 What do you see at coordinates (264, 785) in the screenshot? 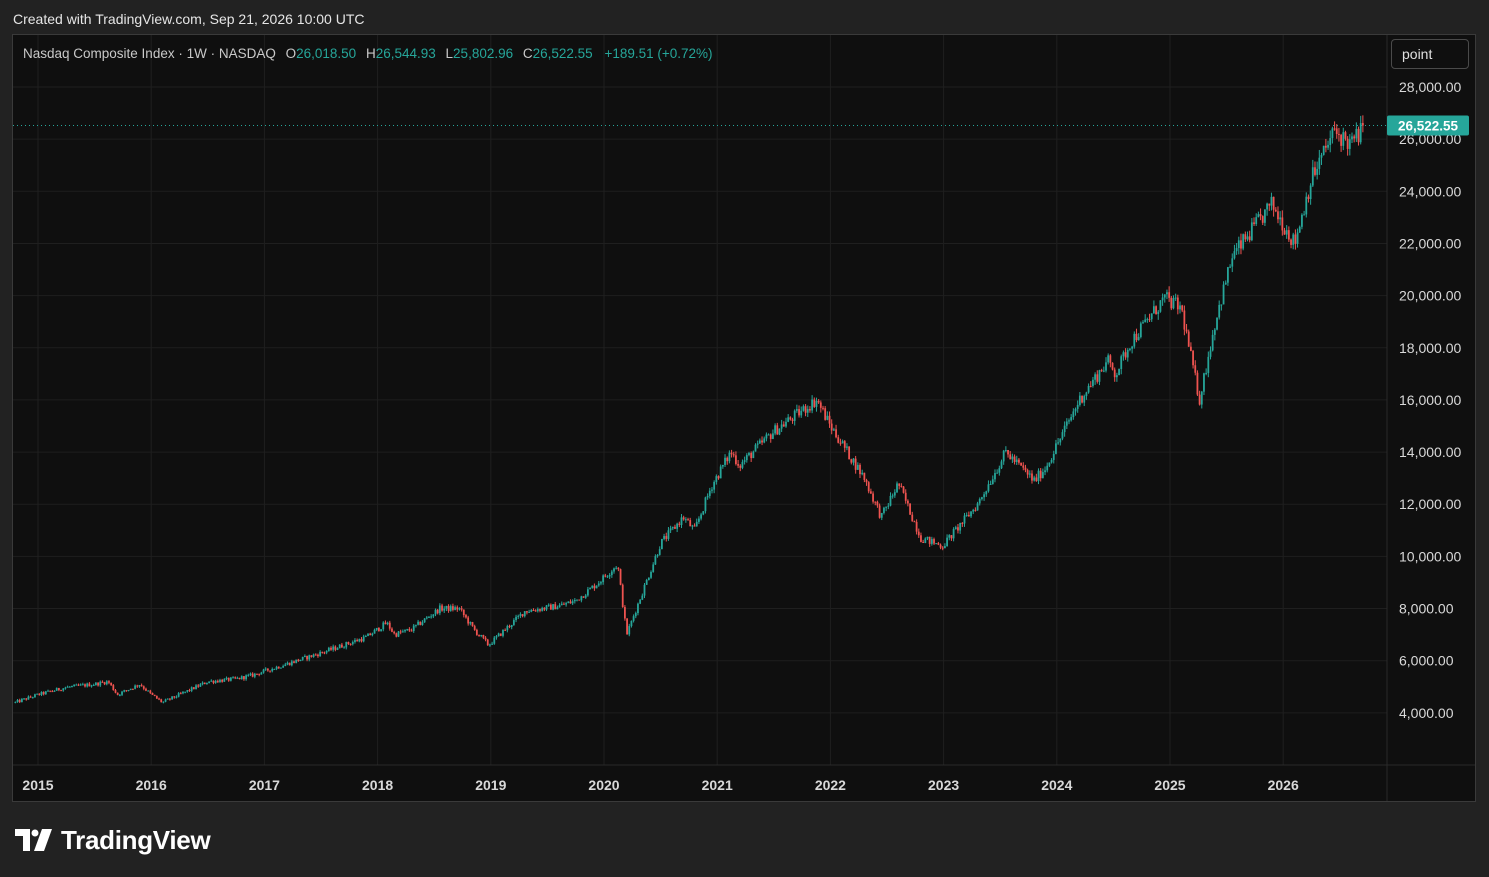
I see `x-tick-label: 2017` at bounding box center [264, 785].